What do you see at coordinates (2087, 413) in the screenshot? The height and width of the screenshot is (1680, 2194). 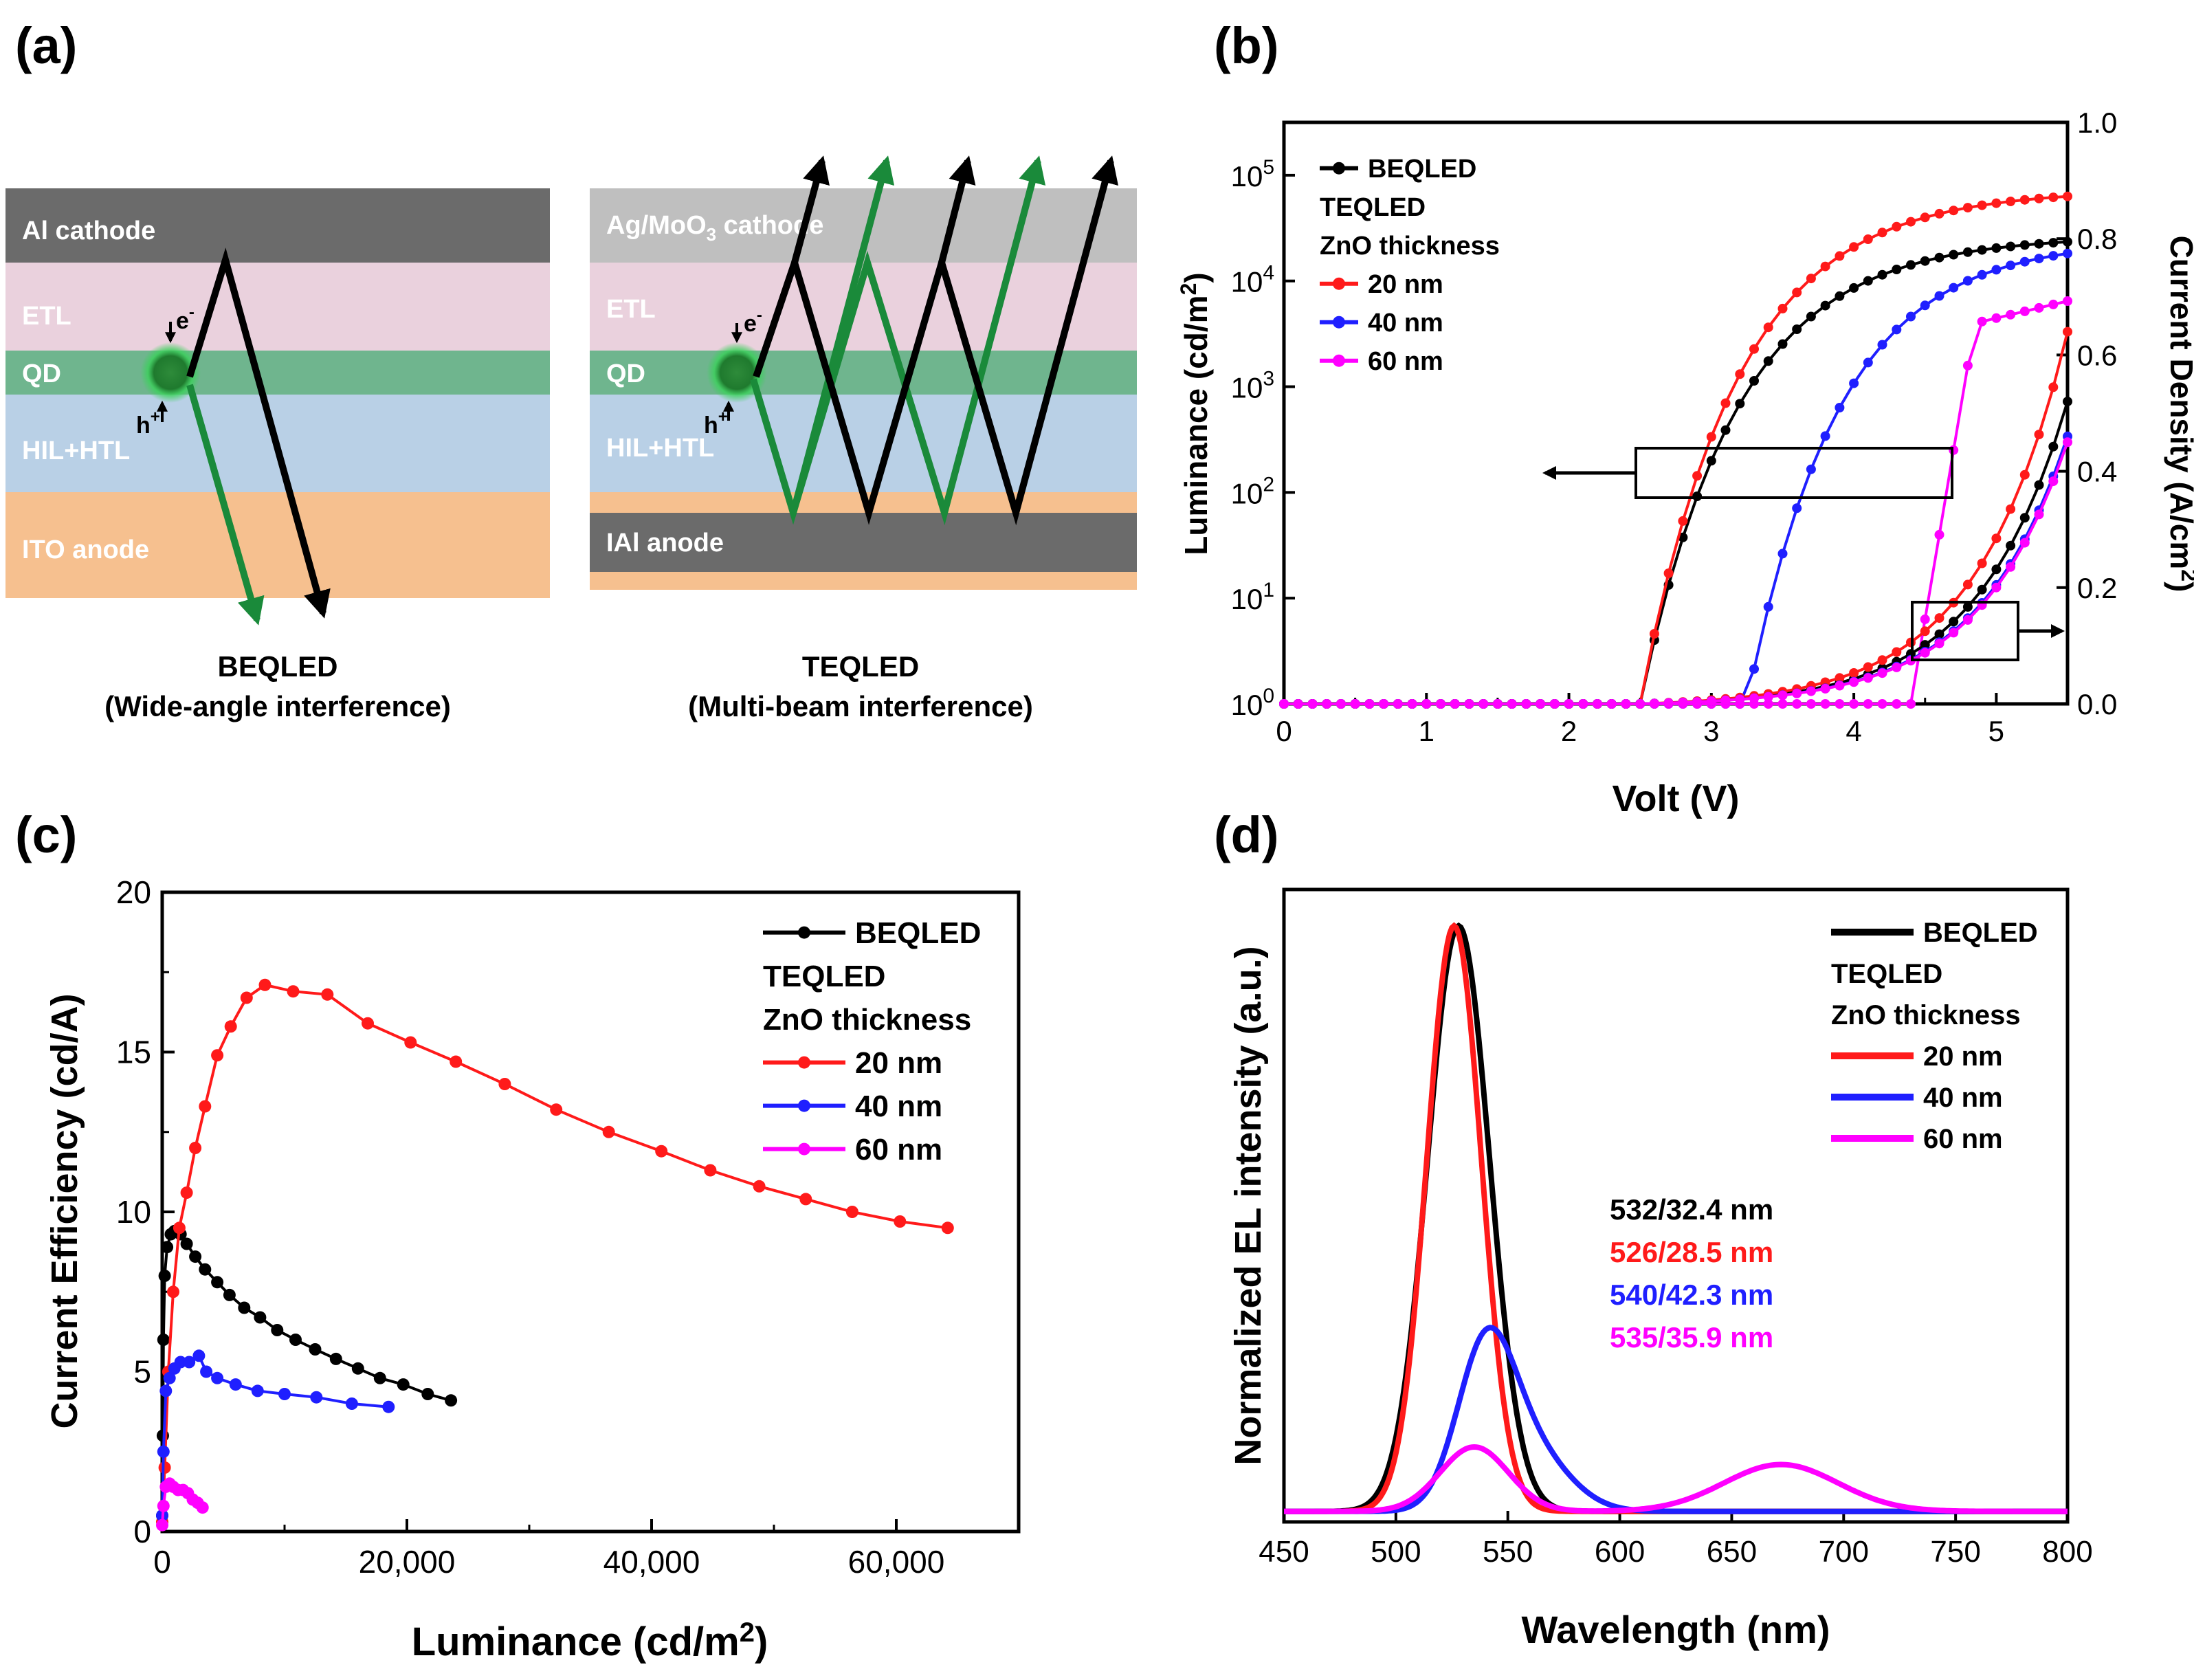 I see `right-axis-ticks: 0.0 0.2 0.4 0.6 0.8 1.0` at bounding box center [2087, 413].